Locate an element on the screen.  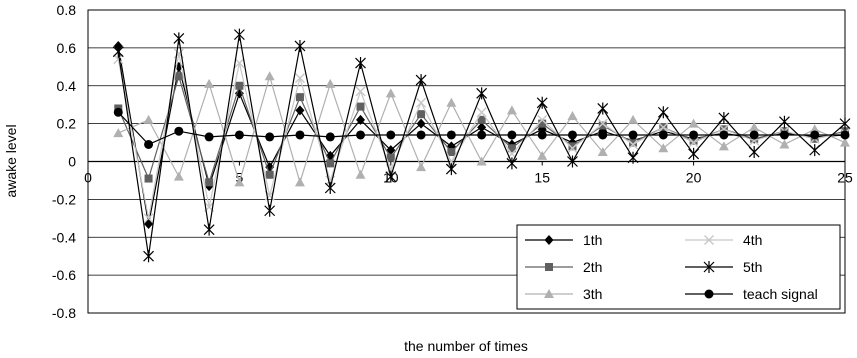
y-tick-label: 0 is located at coordinates (72, 162).